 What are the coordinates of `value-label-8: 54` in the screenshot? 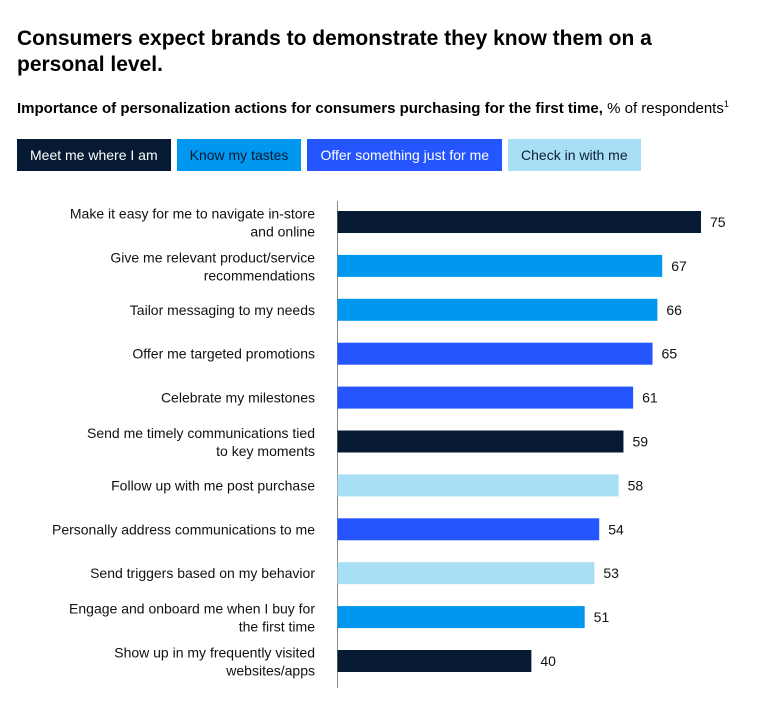 It's located at (616, 529).